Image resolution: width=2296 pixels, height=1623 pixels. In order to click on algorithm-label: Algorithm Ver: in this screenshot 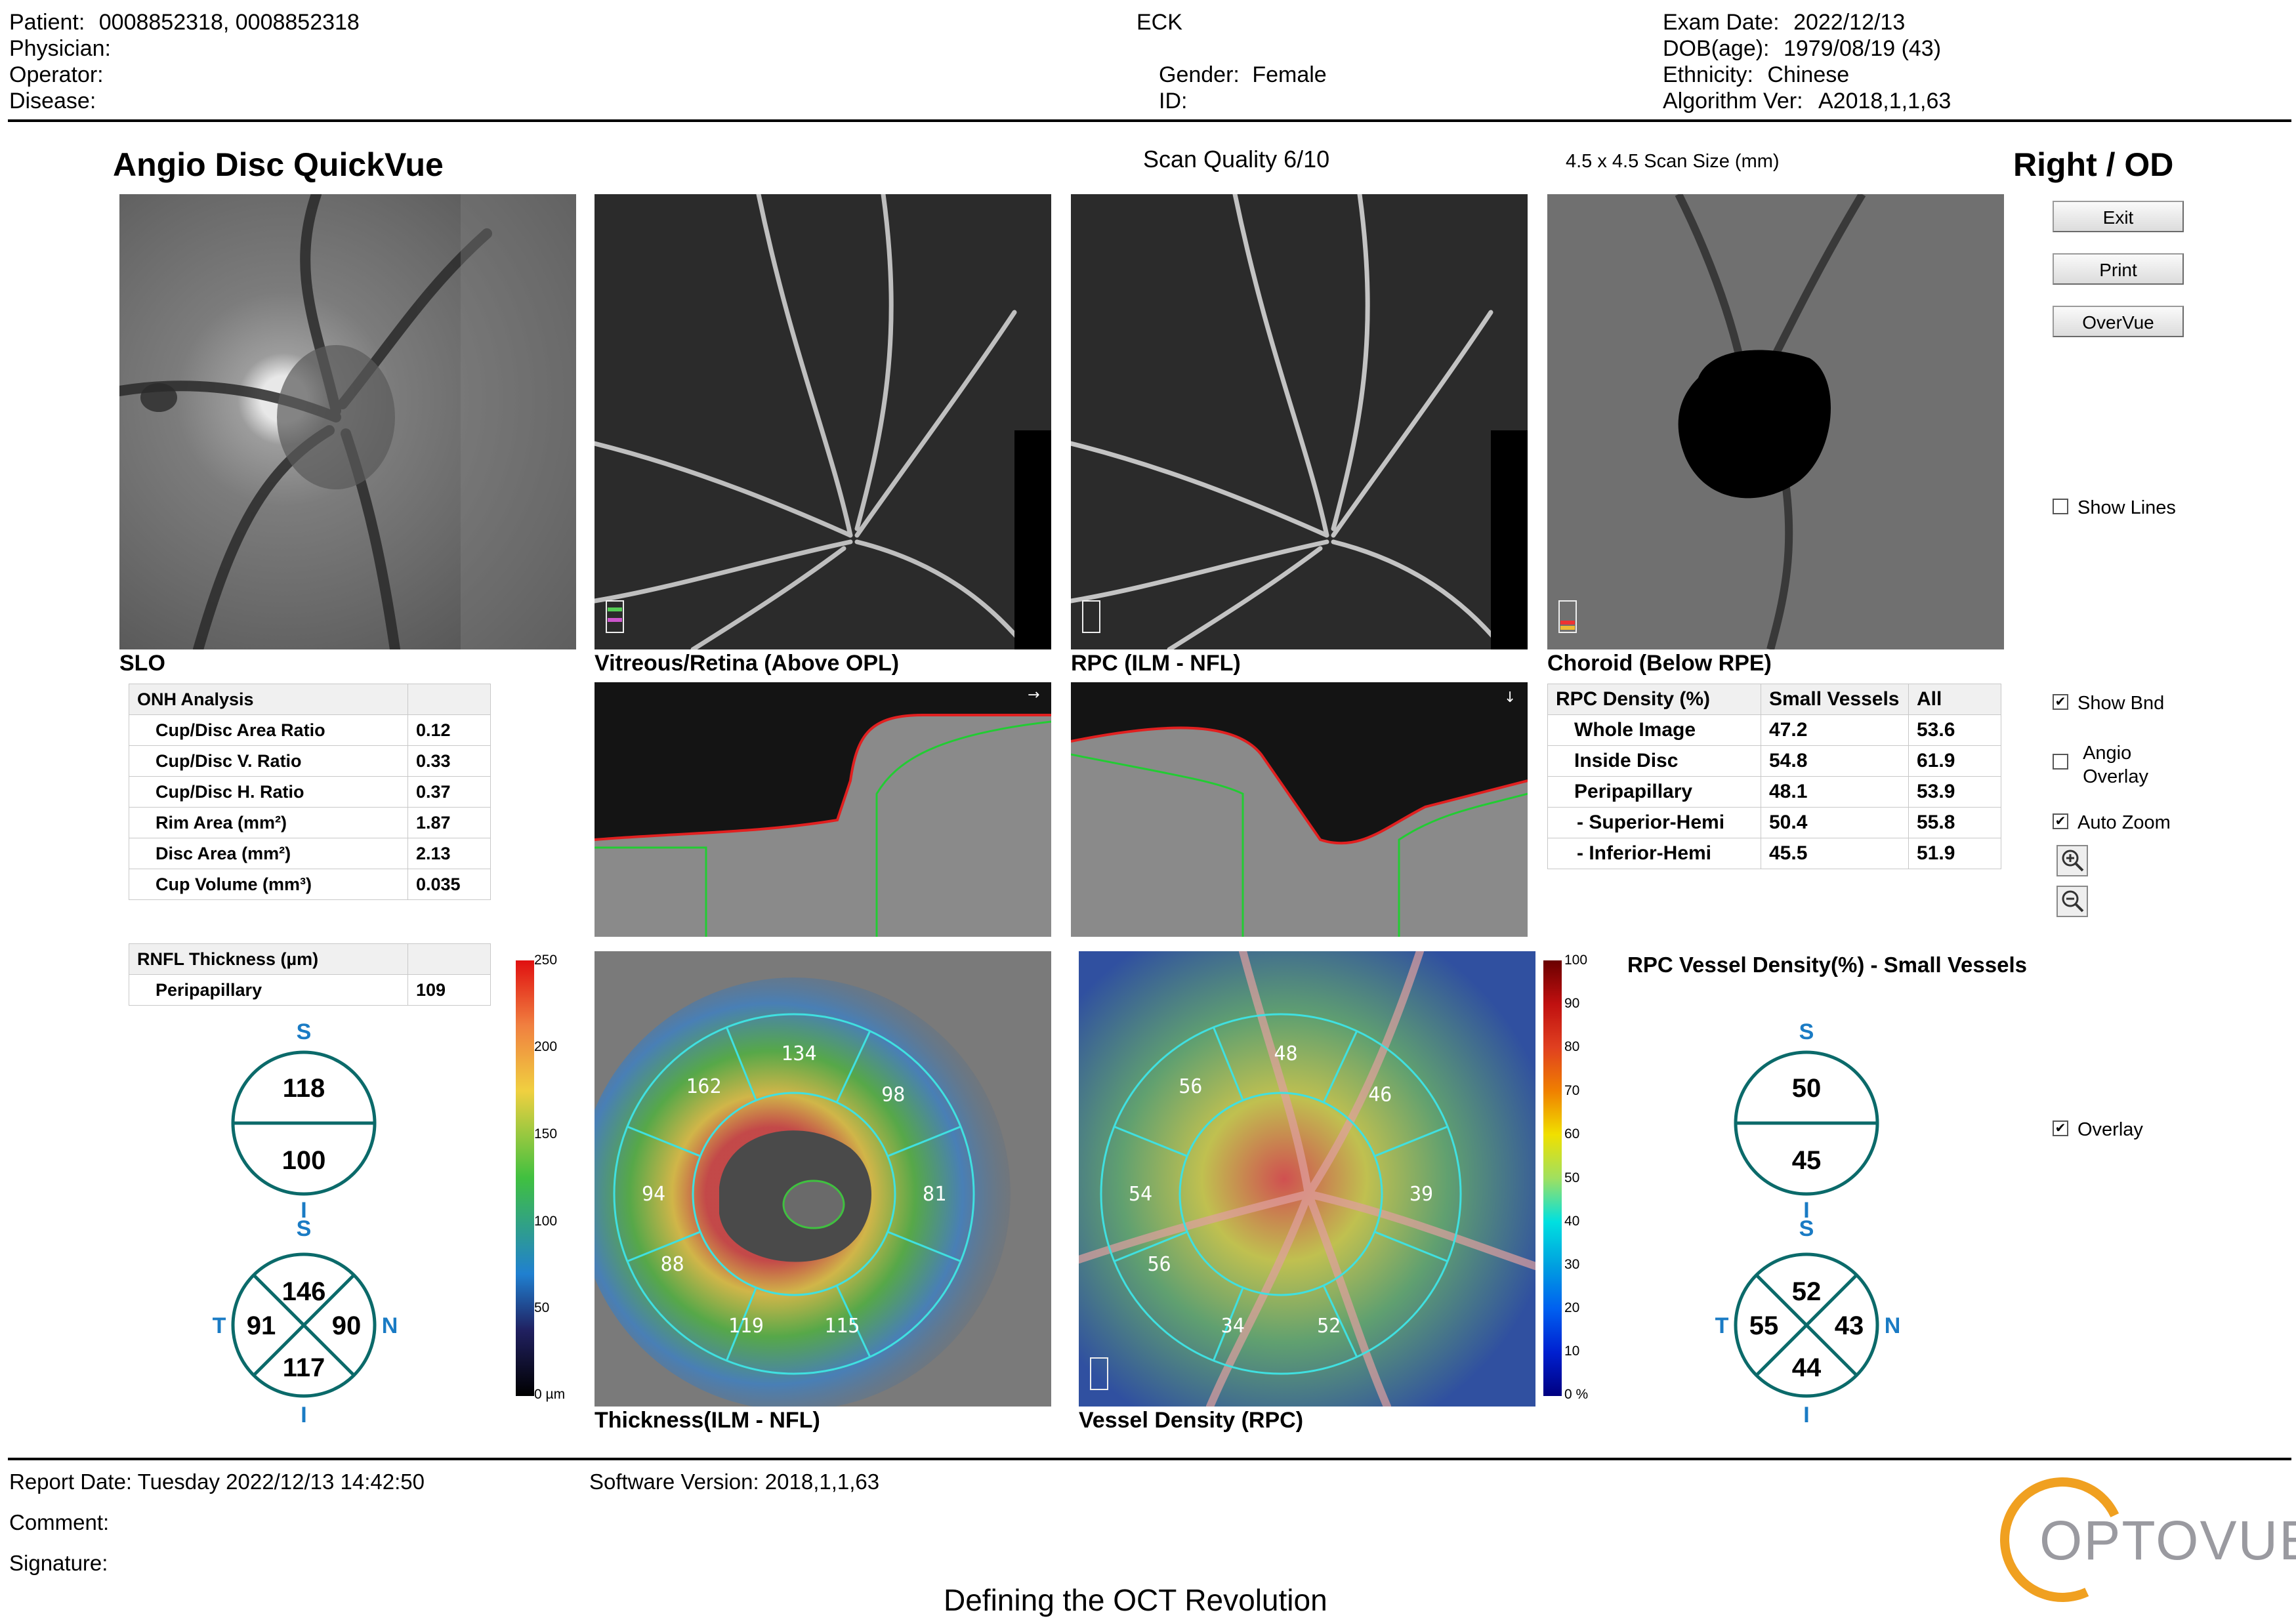, I will do `click(1733, 101)`.